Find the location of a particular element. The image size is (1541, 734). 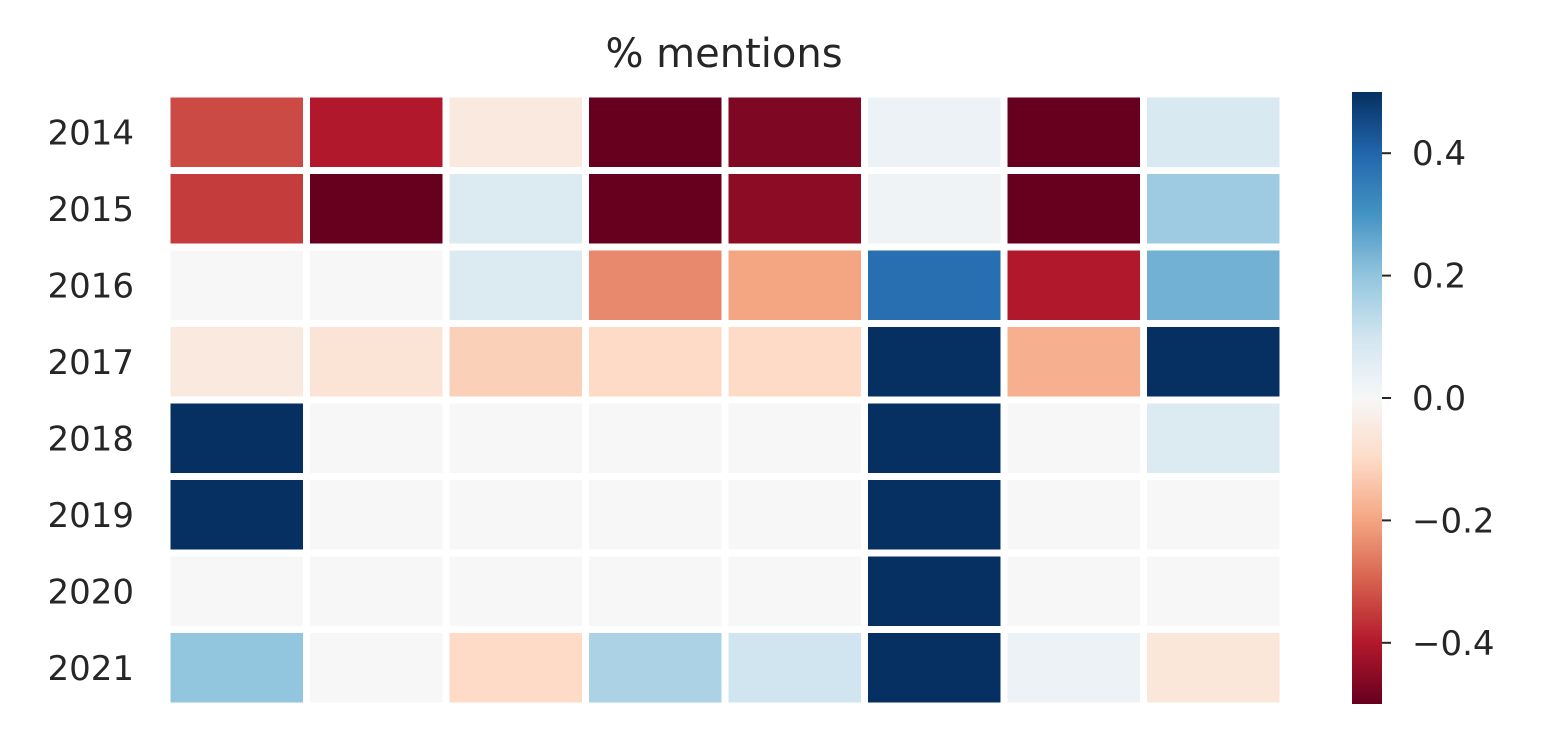

row-labels: 2014 2015 2016 2017 2018 2019 2020 2021 is located at coordinates (90, 401).